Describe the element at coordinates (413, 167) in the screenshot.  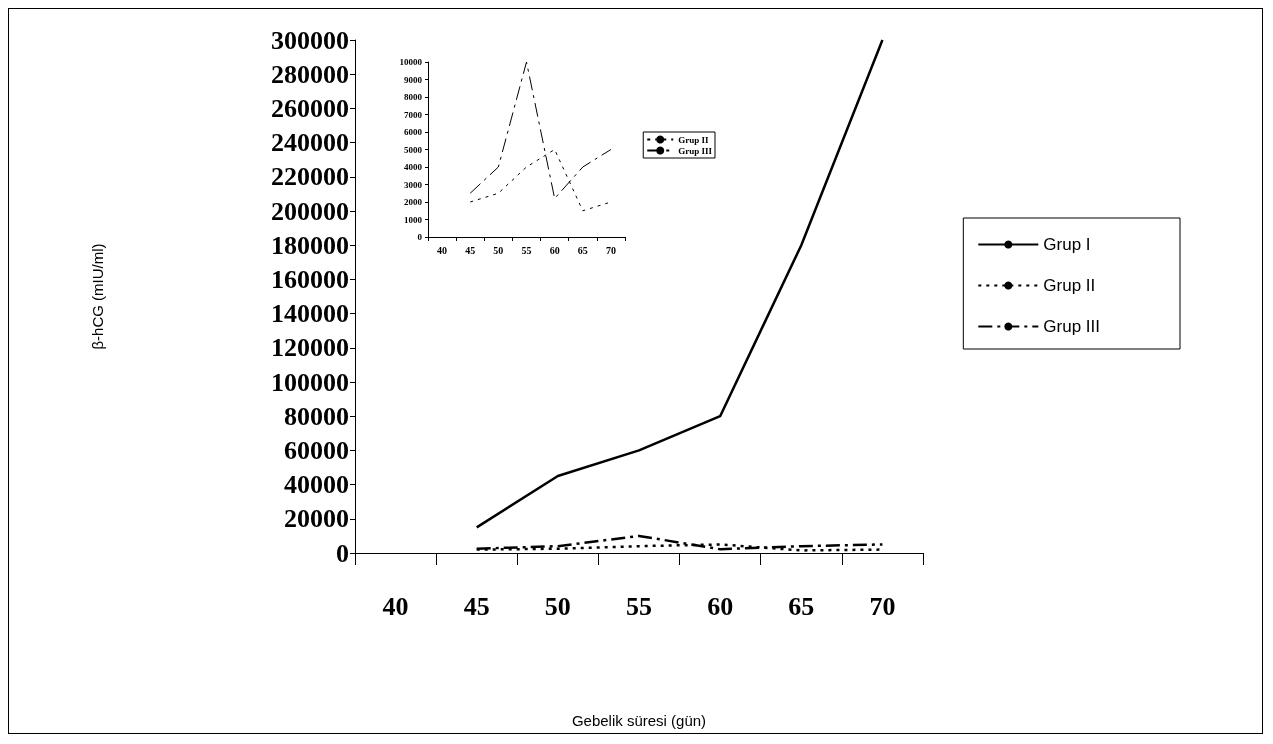
I see `y-tick-label: 4000` at that location.